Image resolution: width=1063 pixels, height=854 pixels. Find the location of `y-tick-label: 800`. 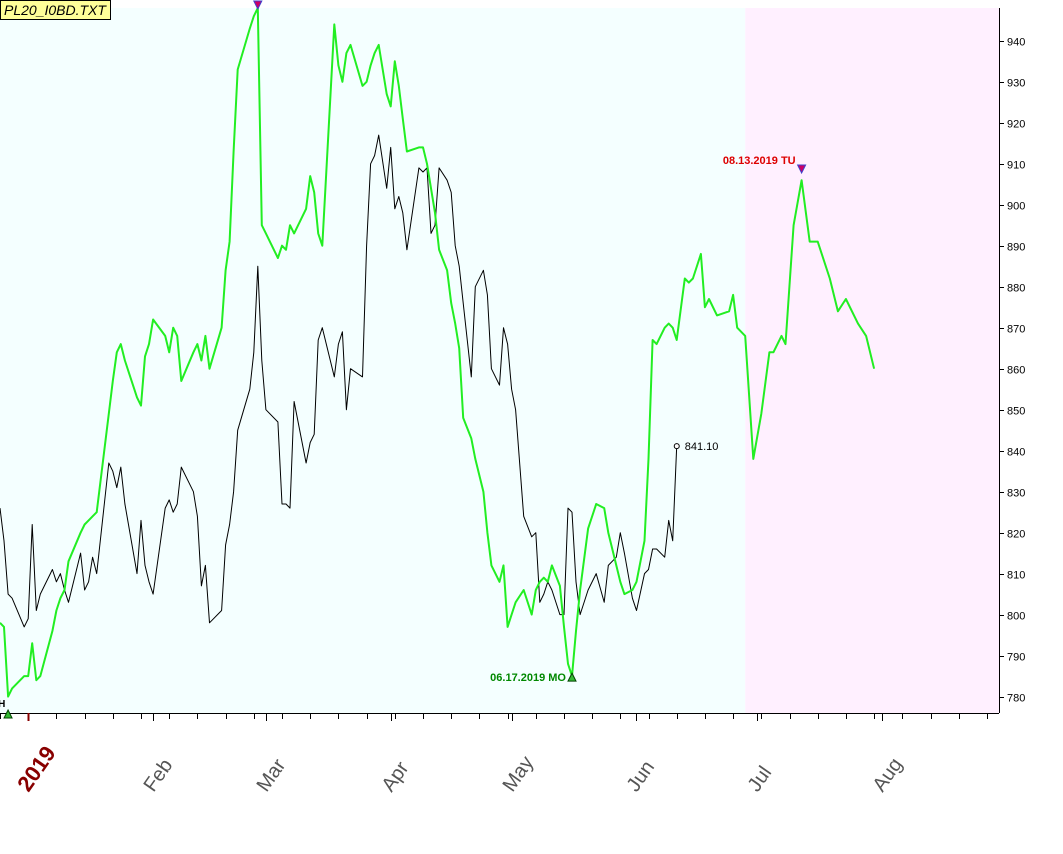

y-tick-label: 800 is located at coordinates (1016, 617).